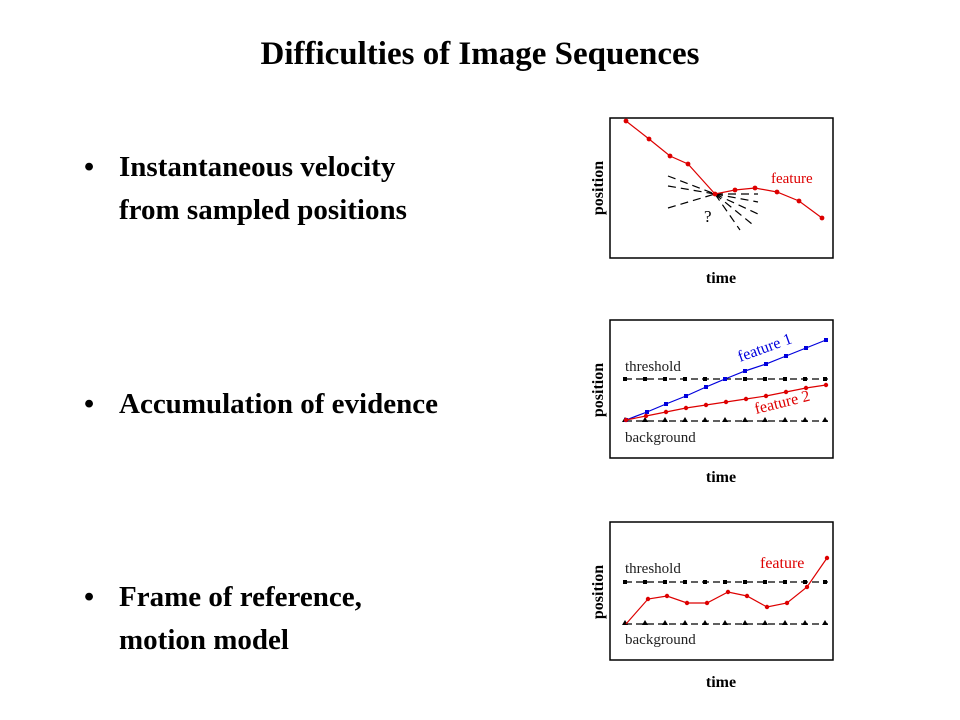 The width and height of the screenshot is (960, 720). Describe the element at coordinates (725, 582) in the screenshot. I see `threshold-markers` at that location.